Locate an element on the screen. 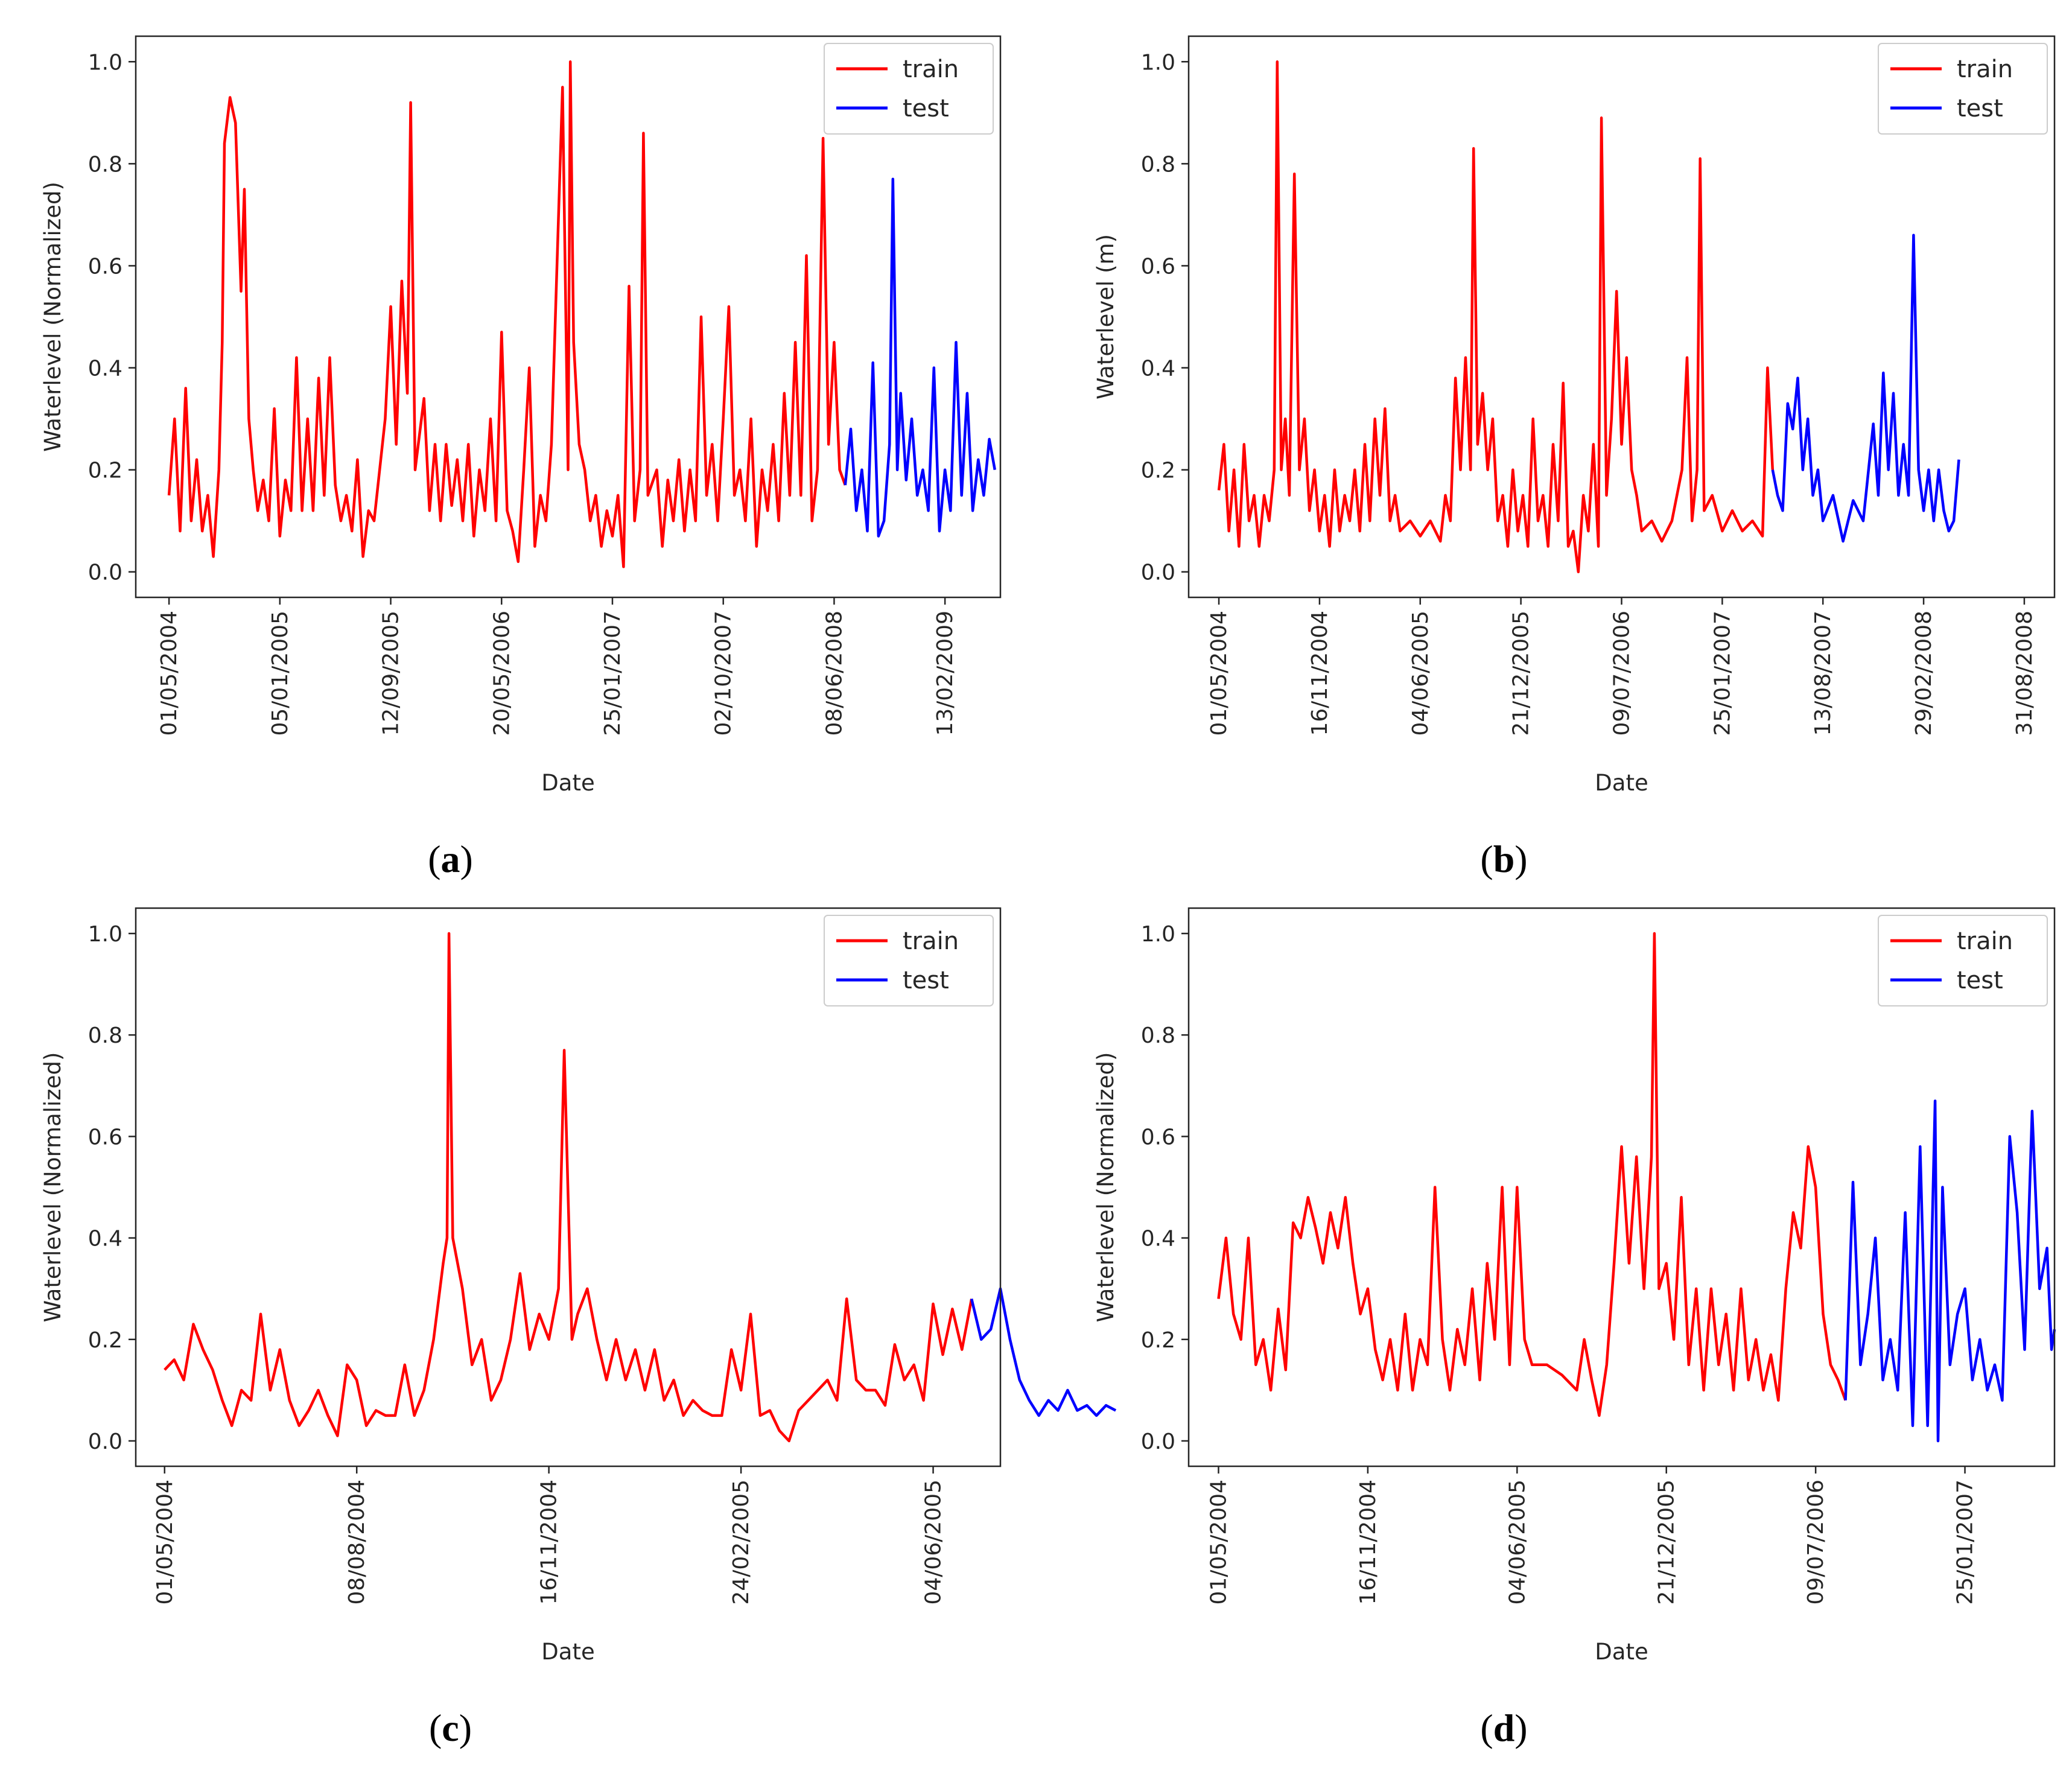  x-tick-label: 31/08/2008 is located at coordinates (2025, 673).